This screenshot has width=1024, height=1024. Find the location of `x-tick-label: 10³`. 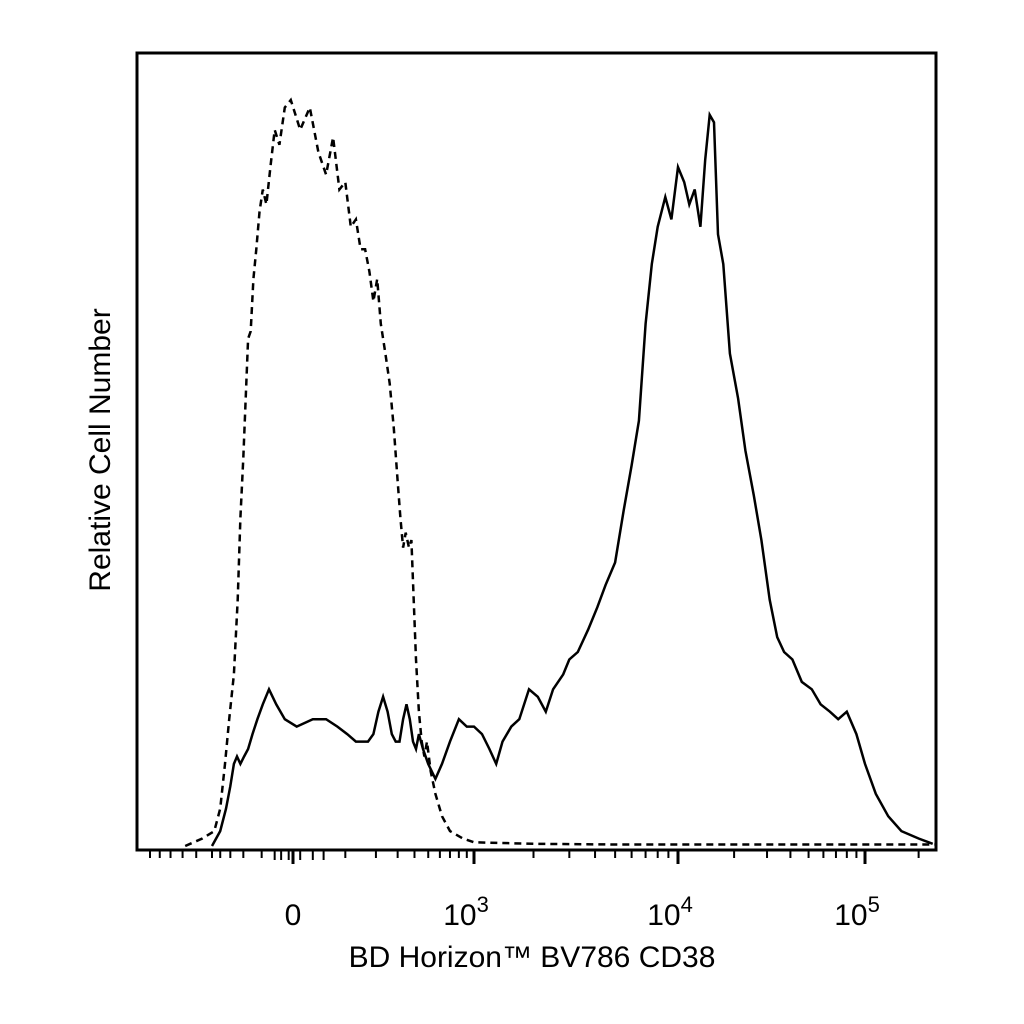

x-tick-label: 10³ is located at coordinates (466, 912).